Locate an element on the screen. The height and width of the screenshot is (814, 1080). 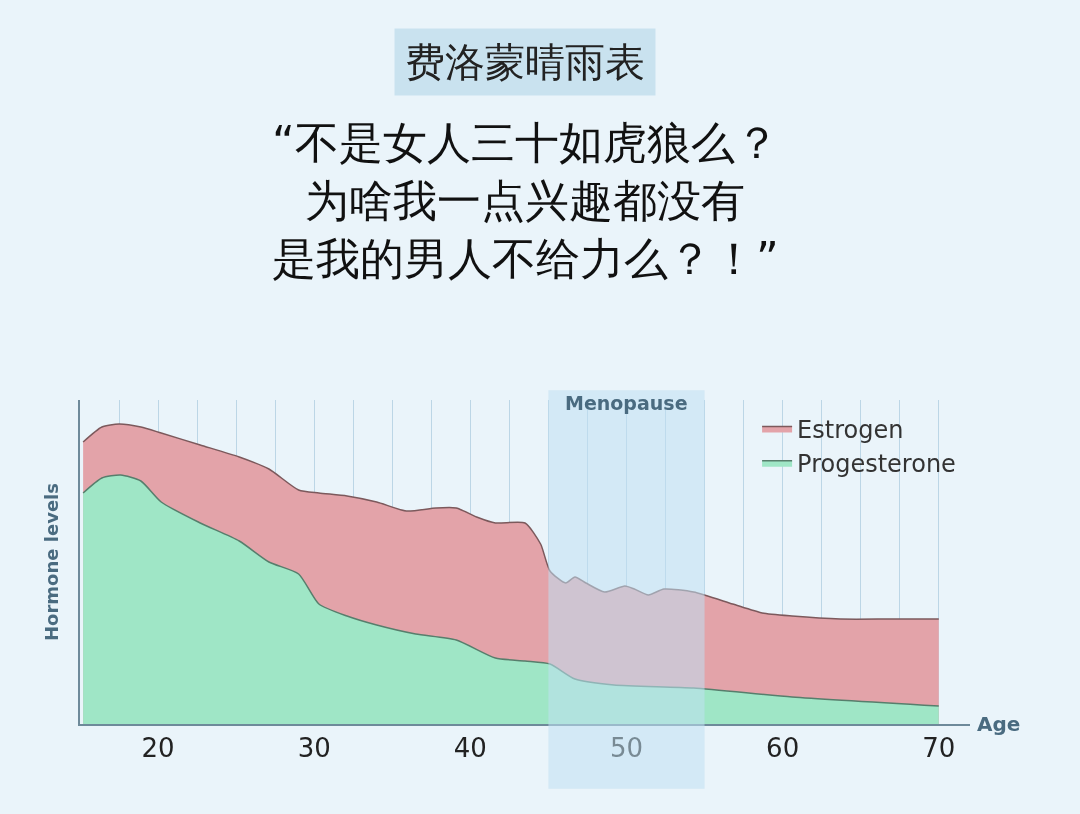
chart-title: 费洛蒙晴雨表 is located at coordinates (525, 62).